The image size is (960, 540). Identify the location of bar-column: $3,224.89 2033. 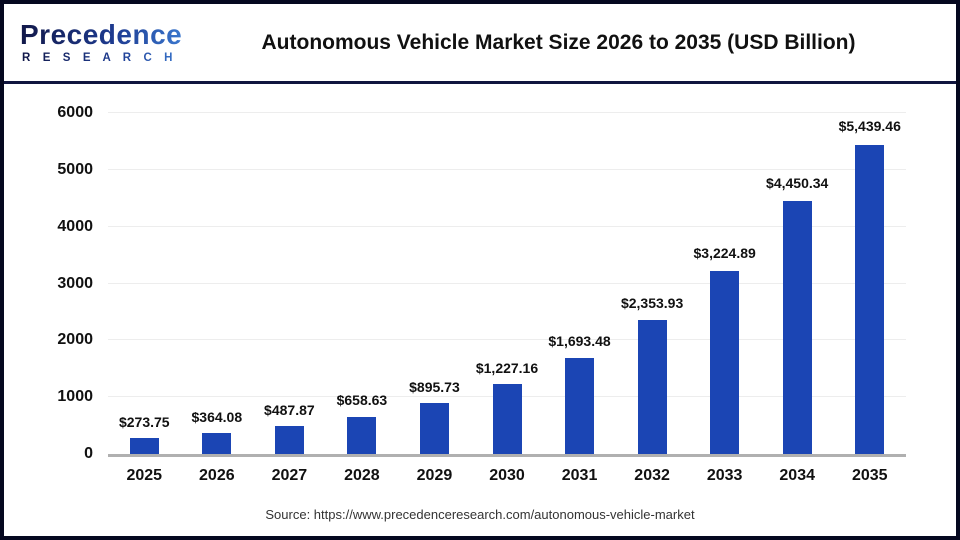
(724, 298).